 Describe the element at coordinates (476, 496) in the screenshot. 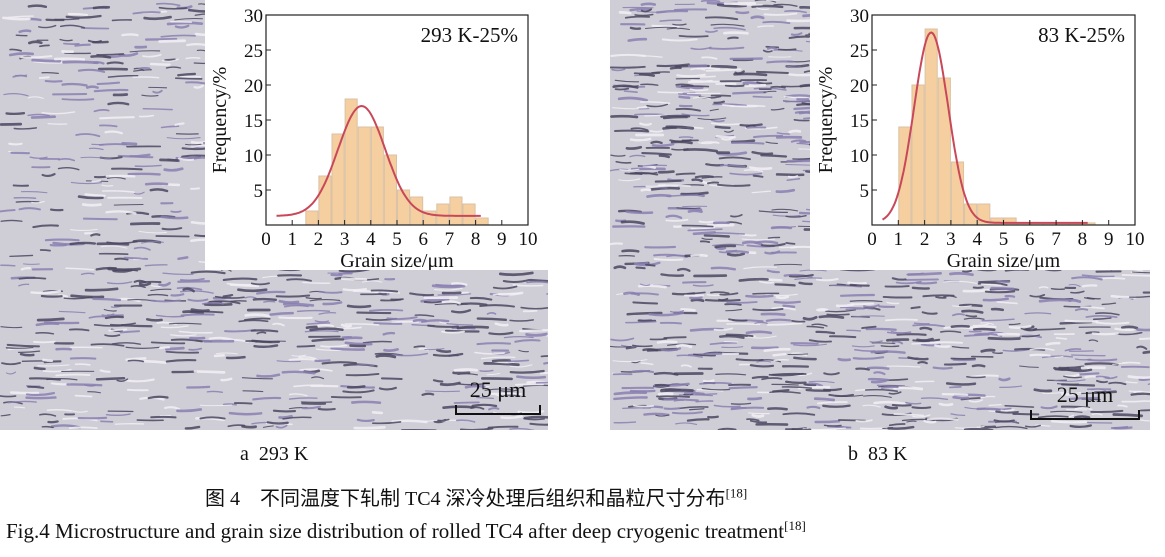

I see `caption-cn: 图 4 不同温度下轧制 TC4 深冷处理后组织和晶粒尺寸分布[18]` at that location.